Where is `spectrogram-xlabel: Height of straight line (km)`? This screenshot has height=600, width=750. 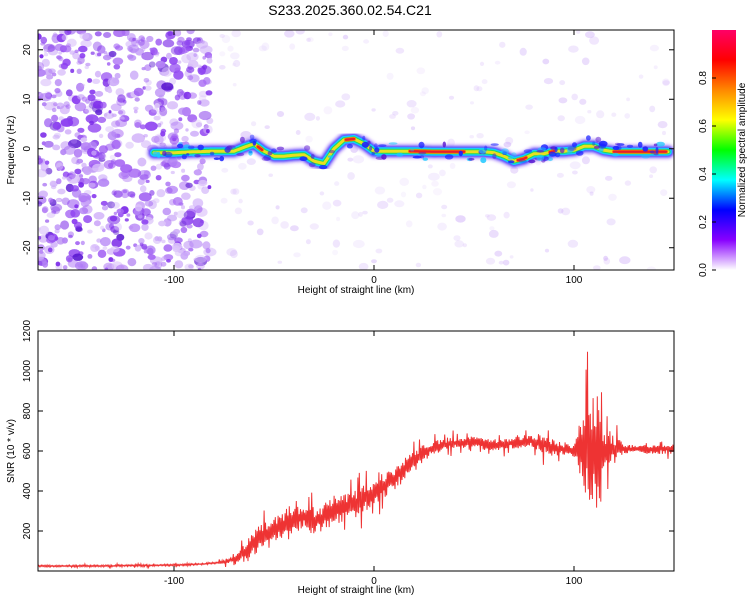
spectrogram-xlabel: Height of straight line (km) is located at coordinates (356, 290).